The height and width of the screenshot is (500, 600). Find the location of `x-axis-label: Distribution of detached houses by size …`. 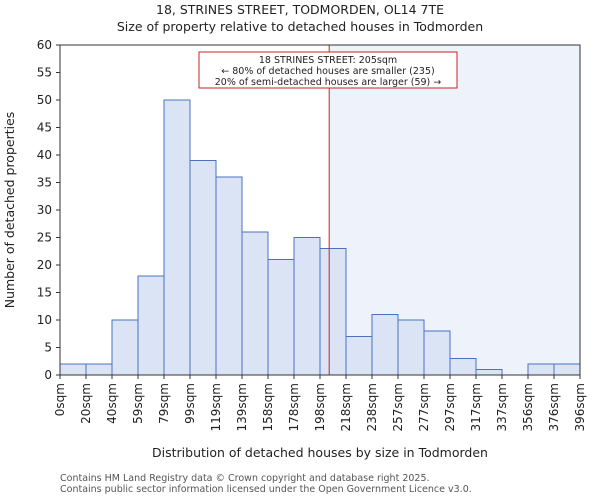

x-axis-label: Distribution of detached houses by size … is located at coordinates (320, 452).